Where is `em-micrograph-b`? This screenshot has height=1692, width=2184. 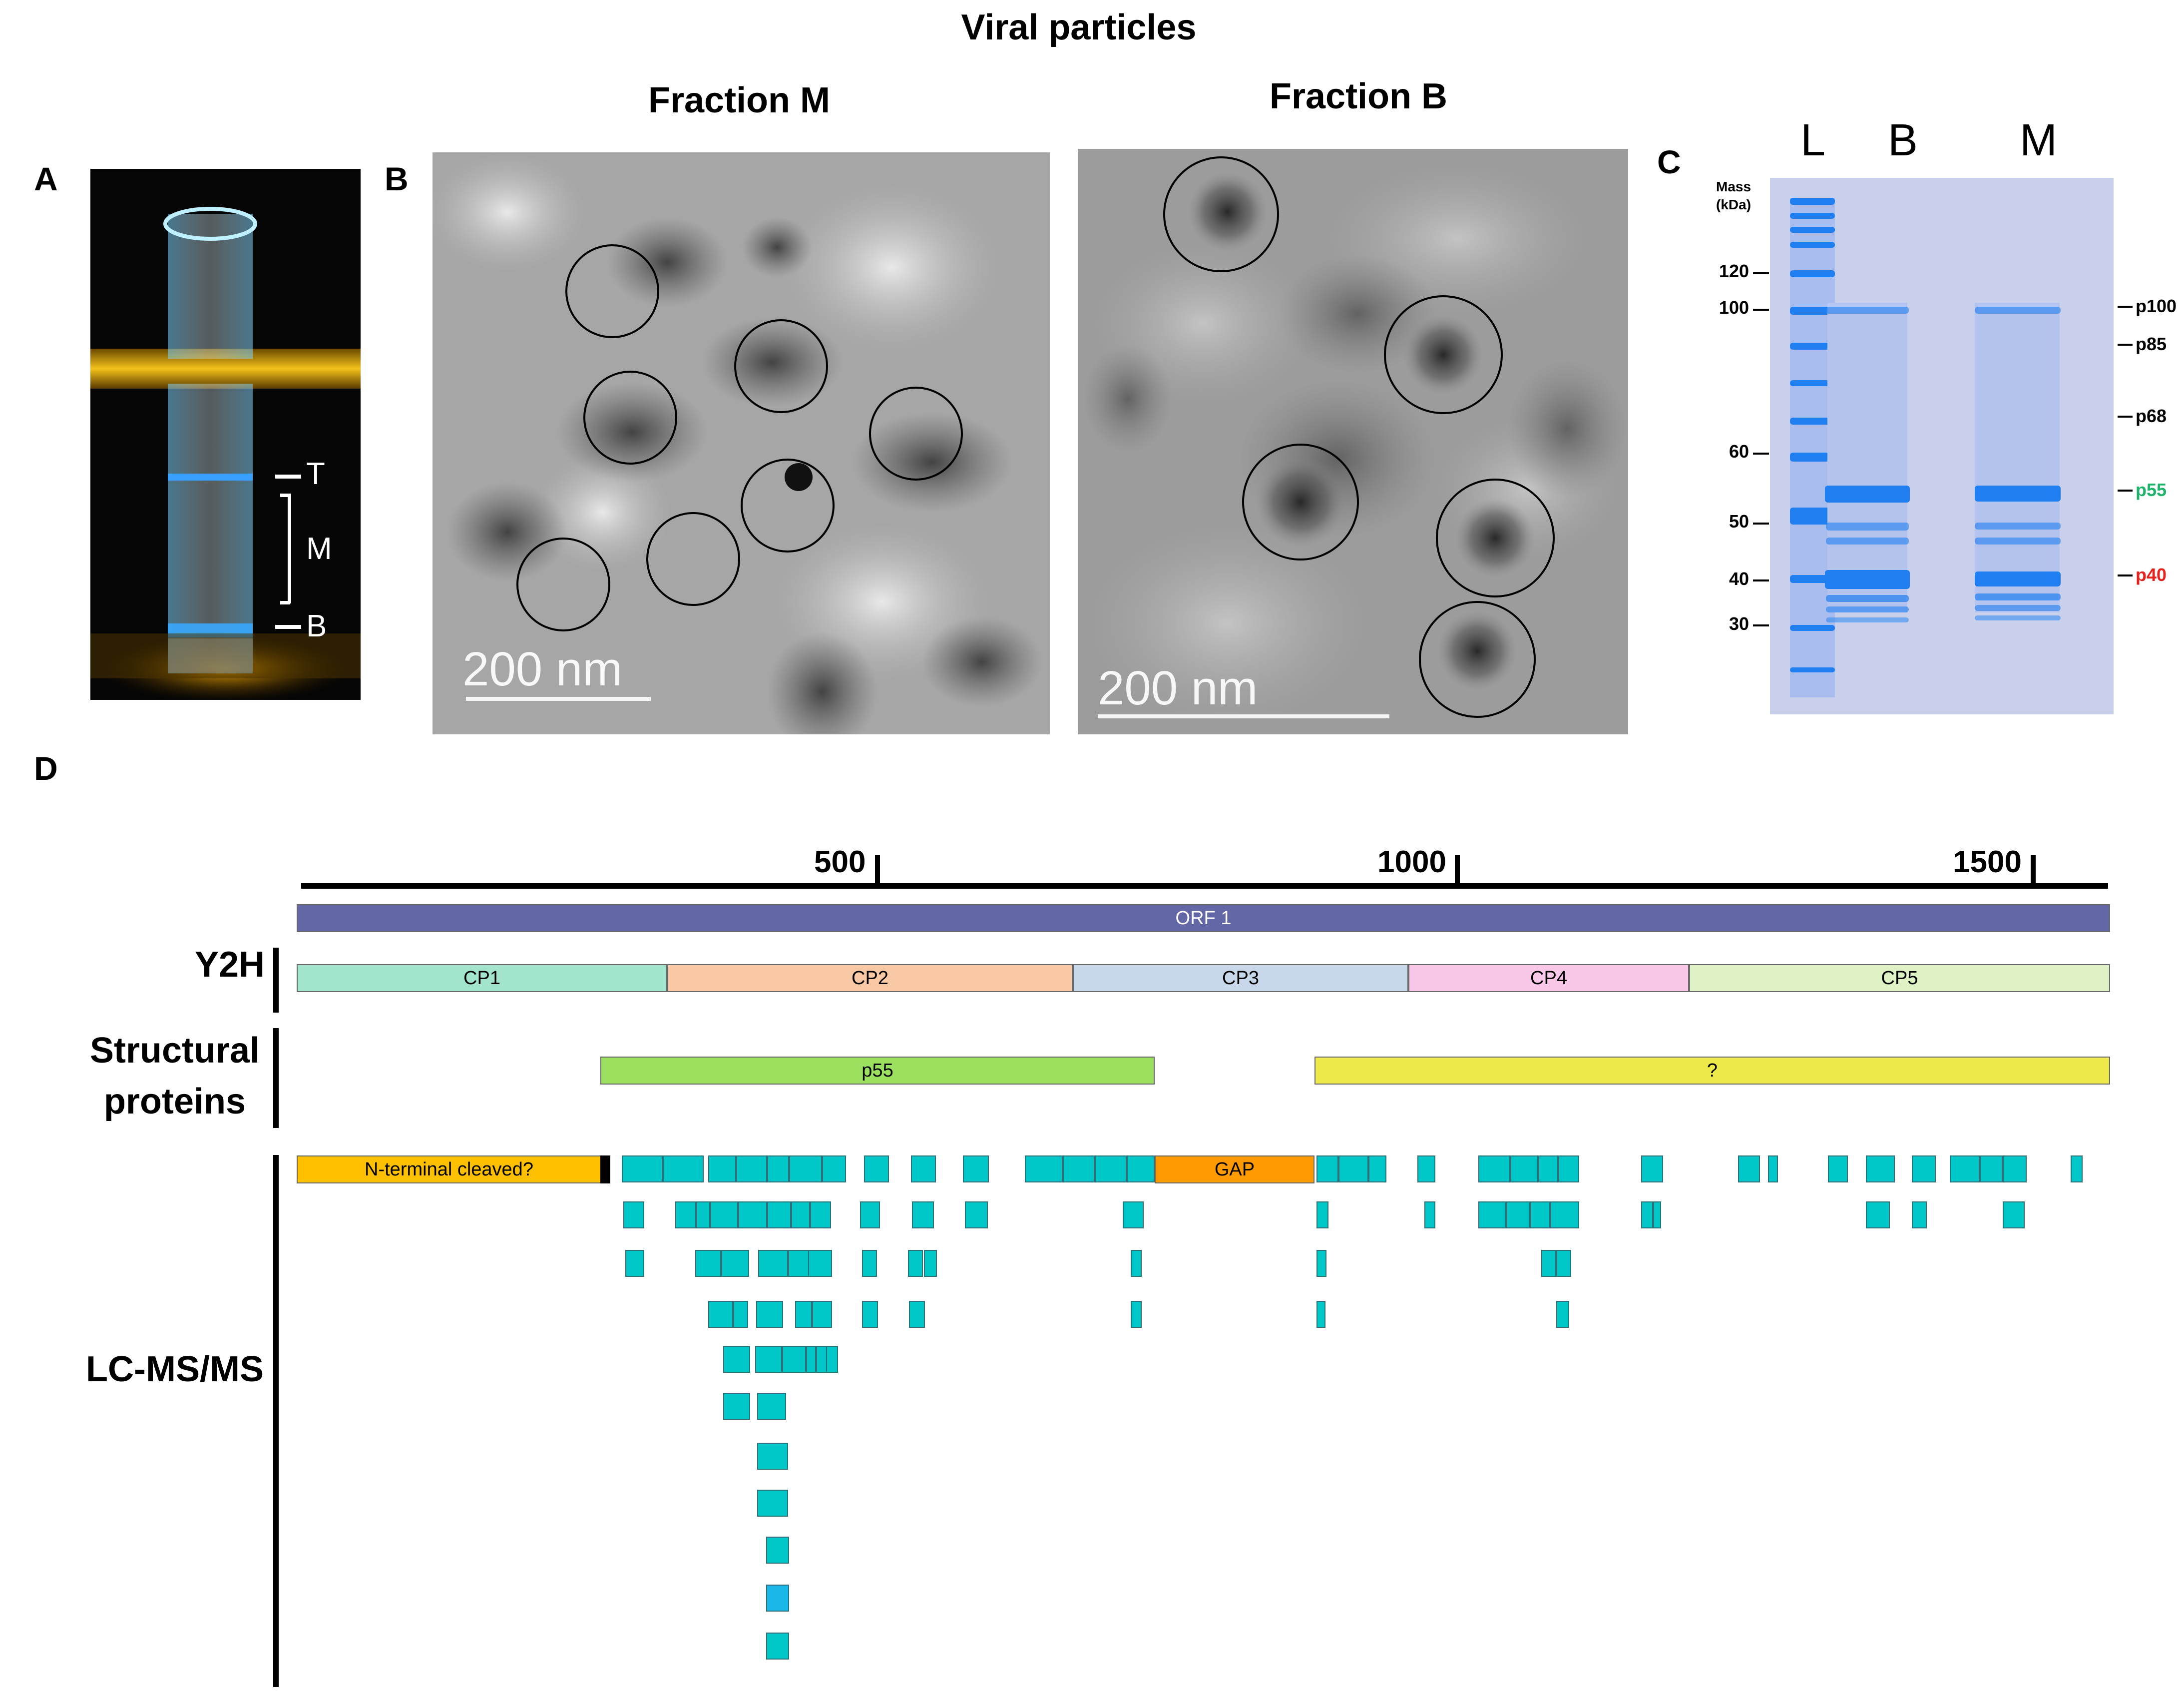 em-micrograph-b is located at coordinates (1353, 441).